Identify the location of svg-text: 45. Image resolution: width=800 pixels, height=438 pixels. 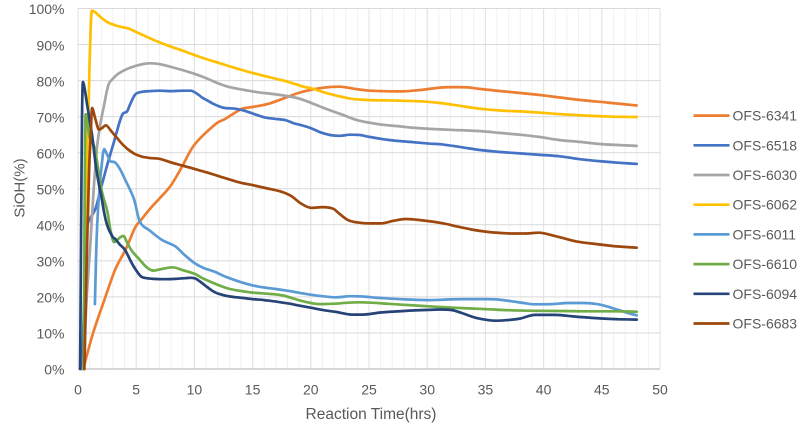
(602, 389).